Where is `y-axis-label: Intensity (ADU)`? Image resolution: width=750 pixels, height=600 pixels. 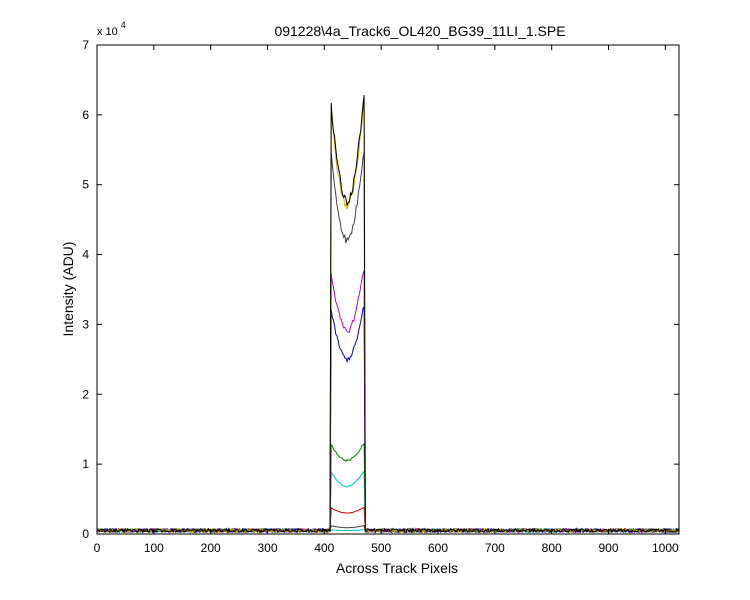 y-axis-label: Intensity (ADU) is located at coordinates (68, 289).